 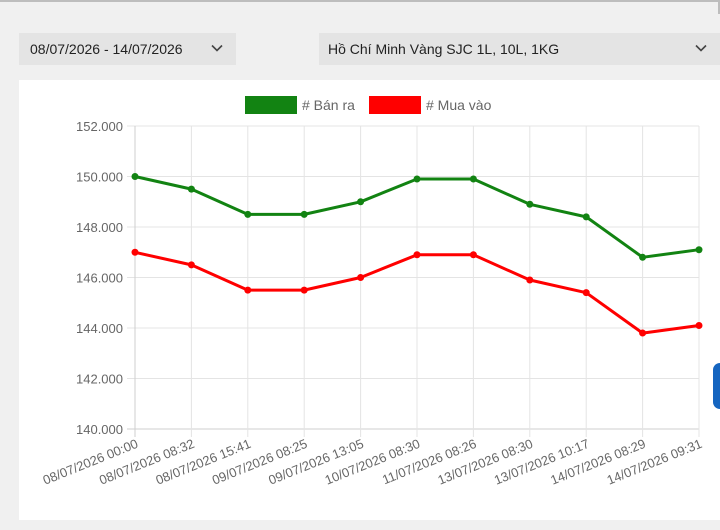 What do you see at coordinates (106, 49) in the screenshot?
I see `date-range-value: 08/07/2026 - 14/07/2026` at bounding box center [106, 49].